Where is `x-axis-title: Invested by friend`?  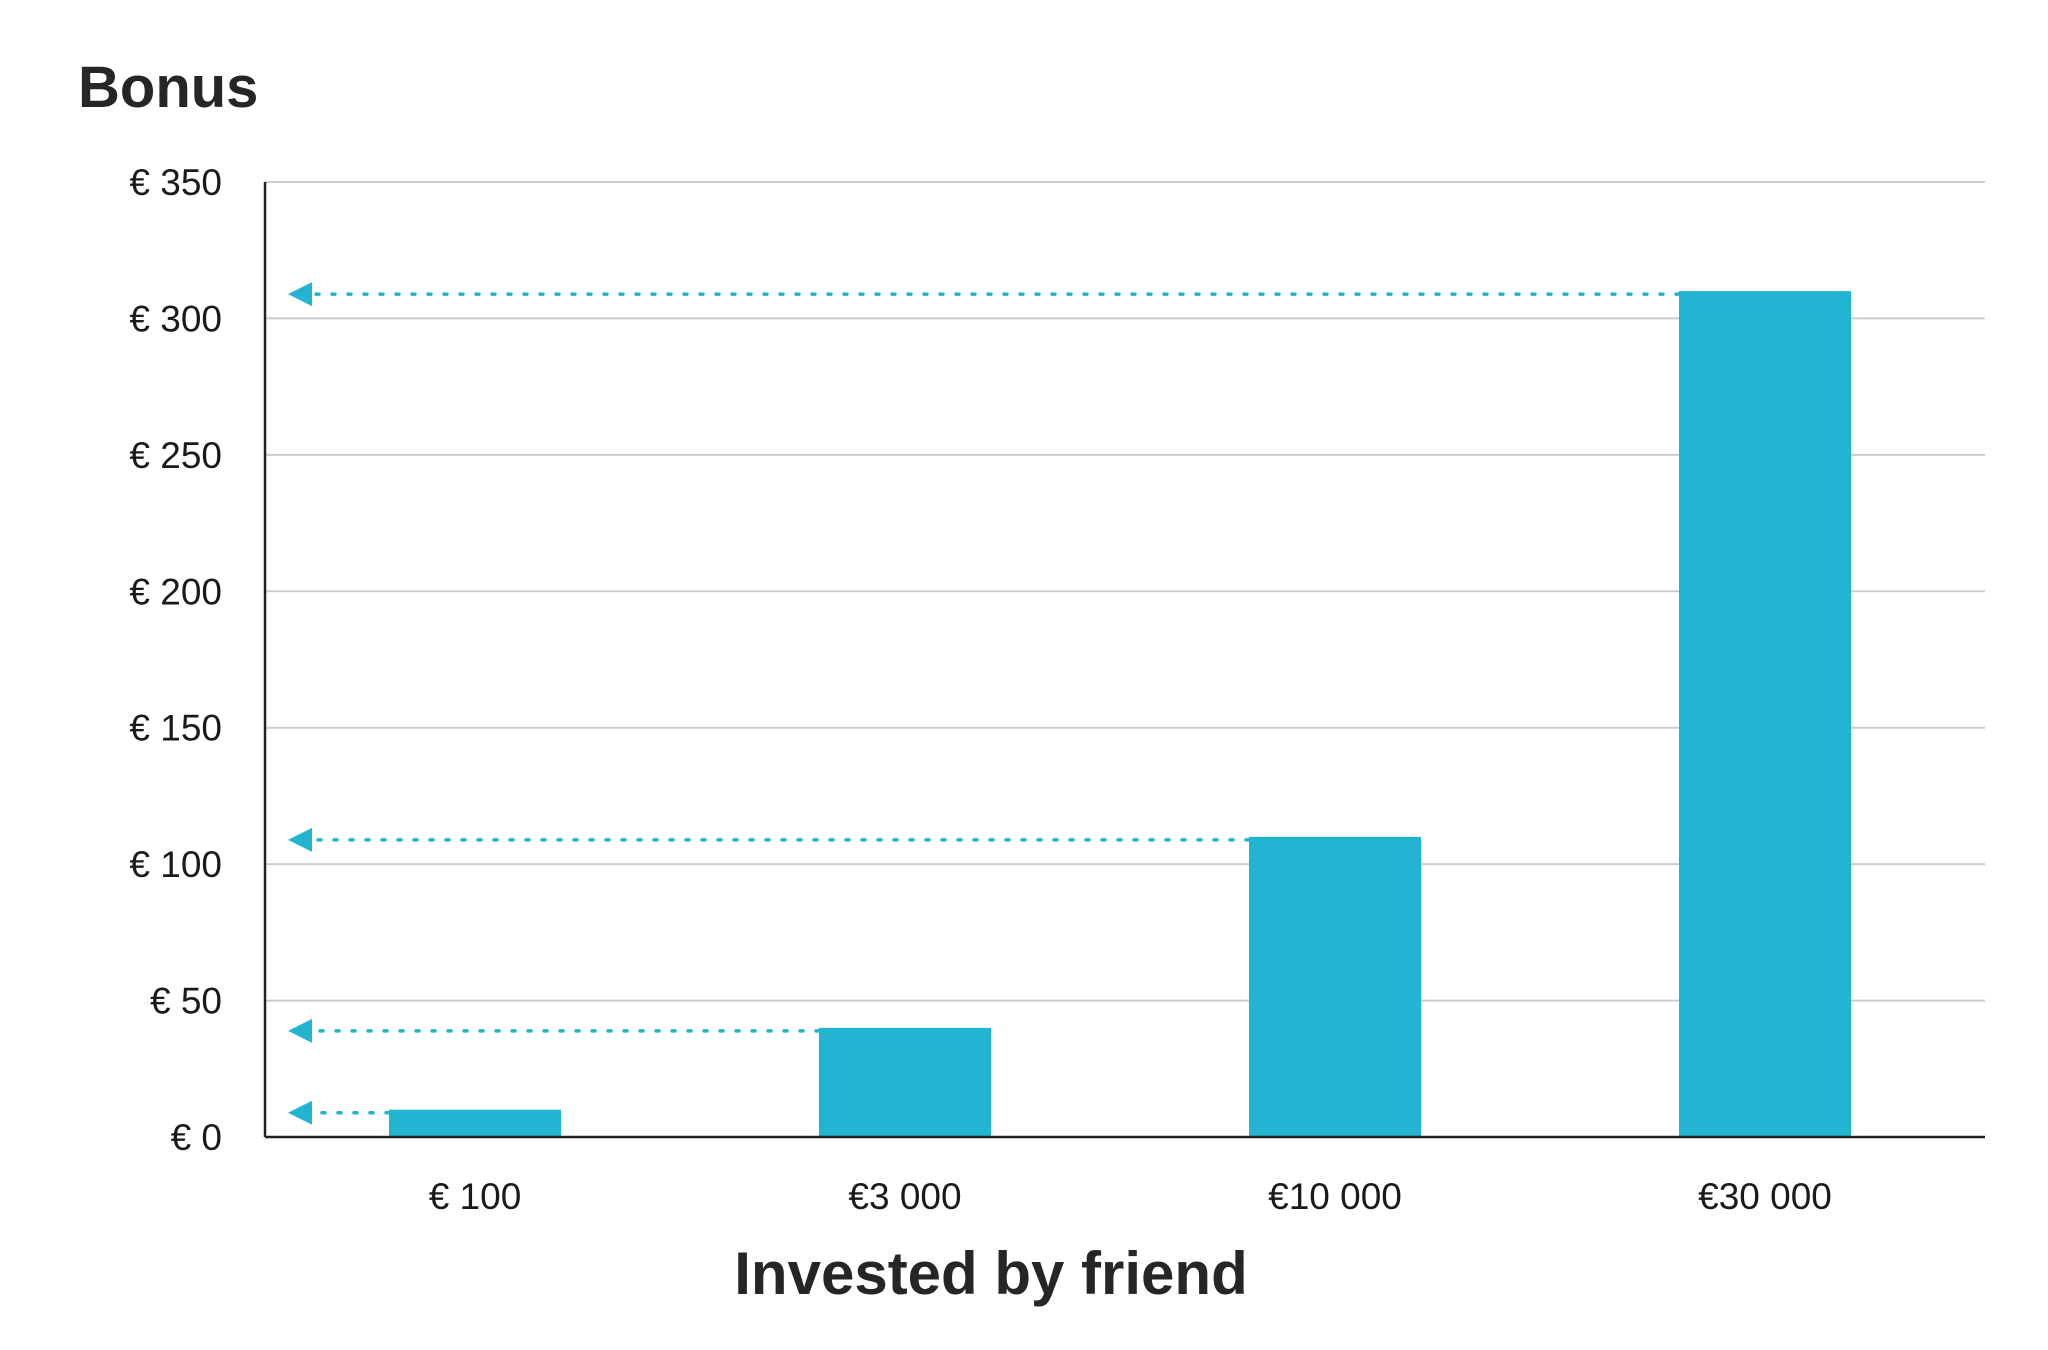 x-axis-title: Invested by friend is located at coordinates (990, 1273).